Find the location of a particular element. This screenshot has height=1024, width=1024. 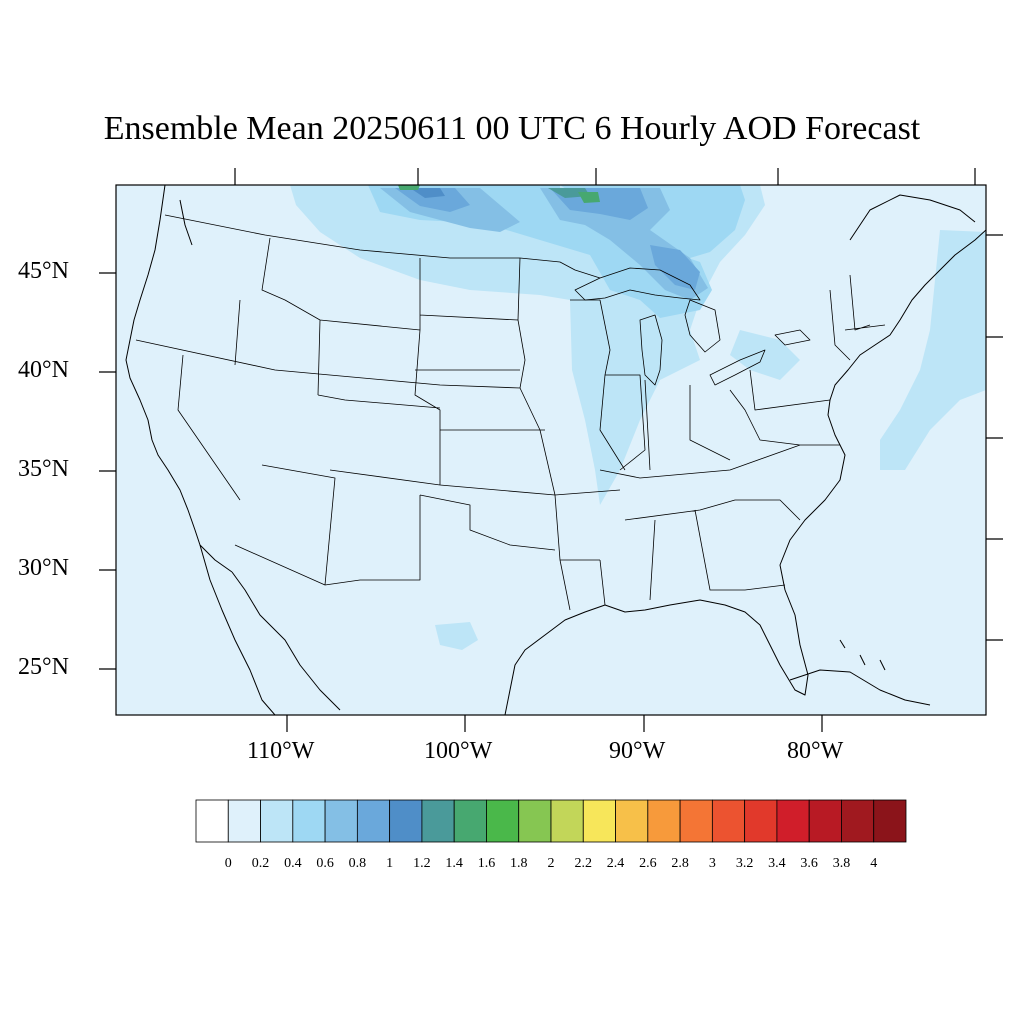

colorbar-tick-label: 0.4 is located at coordinates (293, 863).